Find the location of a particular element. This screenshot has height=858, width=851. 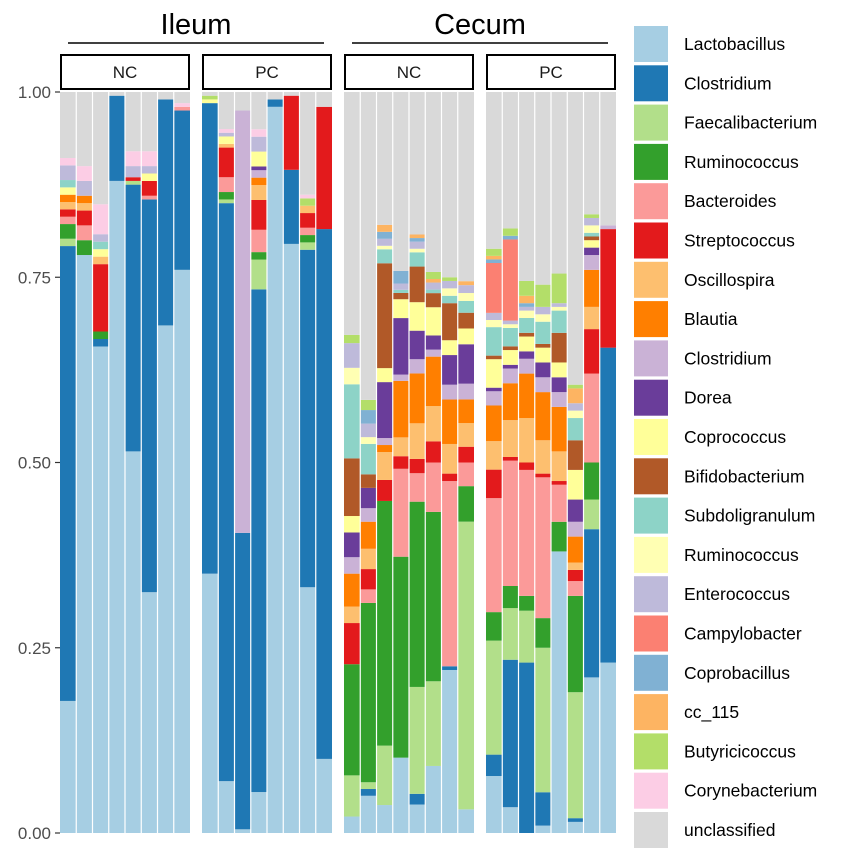

y-tick-label: 0.25 is located at coordinates (34, 648).